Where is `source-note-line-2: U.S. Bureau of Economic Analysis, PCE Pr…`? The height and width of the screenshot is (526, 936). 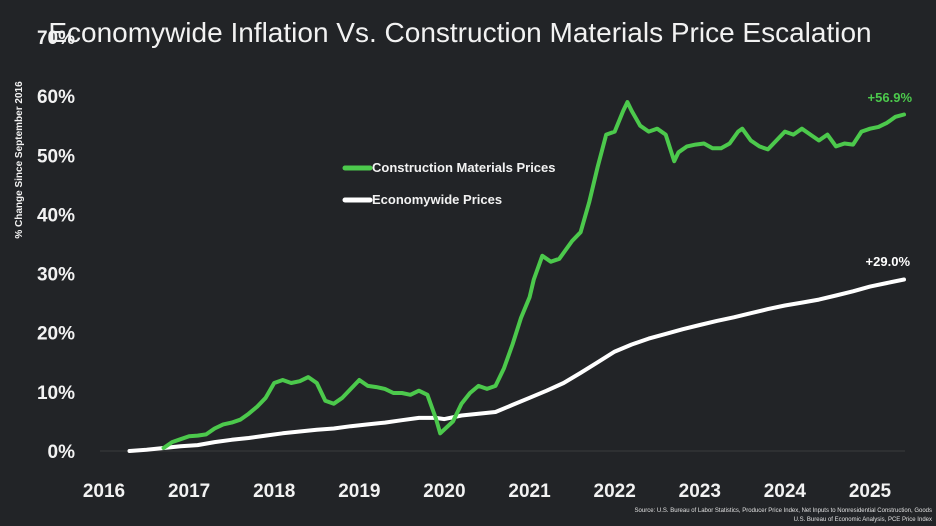 source-note-line-2: U.S. Bureau of Economic Analysis, PCE Pr… is located at coordinates (863, 520).